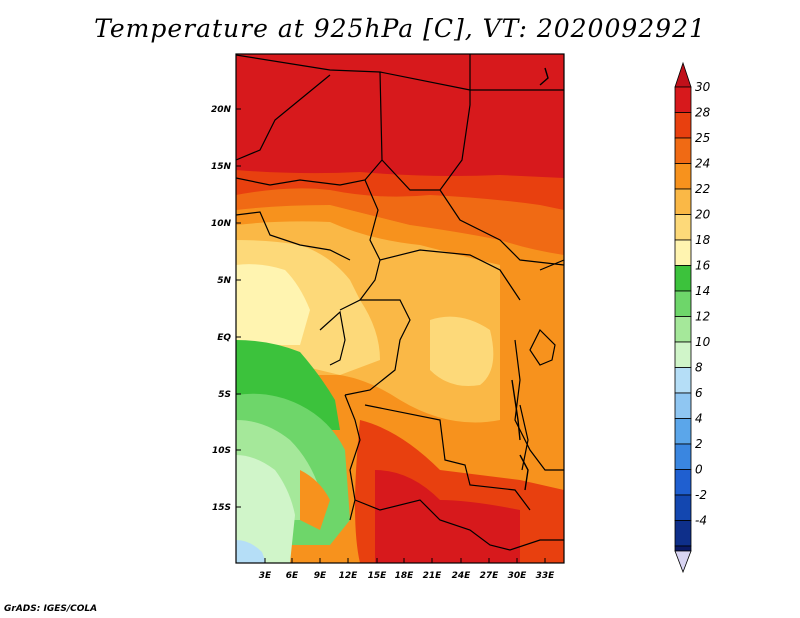 The image size is (800, 618). Describe the element at coordinates (221, 508) in the screenshot. I see `lat-tick-label: 15S` at that location.